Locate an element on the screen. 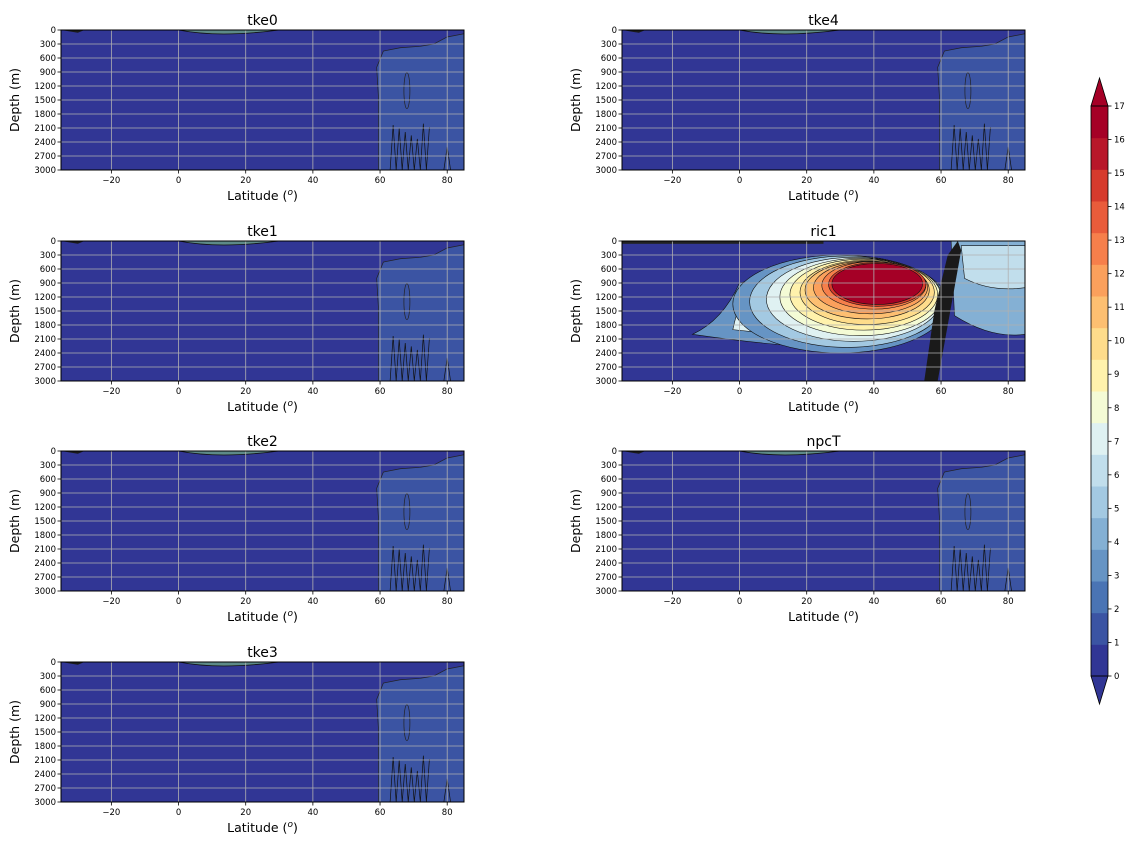 The image size is (1136, 845). colorbar-tick-label: 15 is located at coordinates (1119, 174).